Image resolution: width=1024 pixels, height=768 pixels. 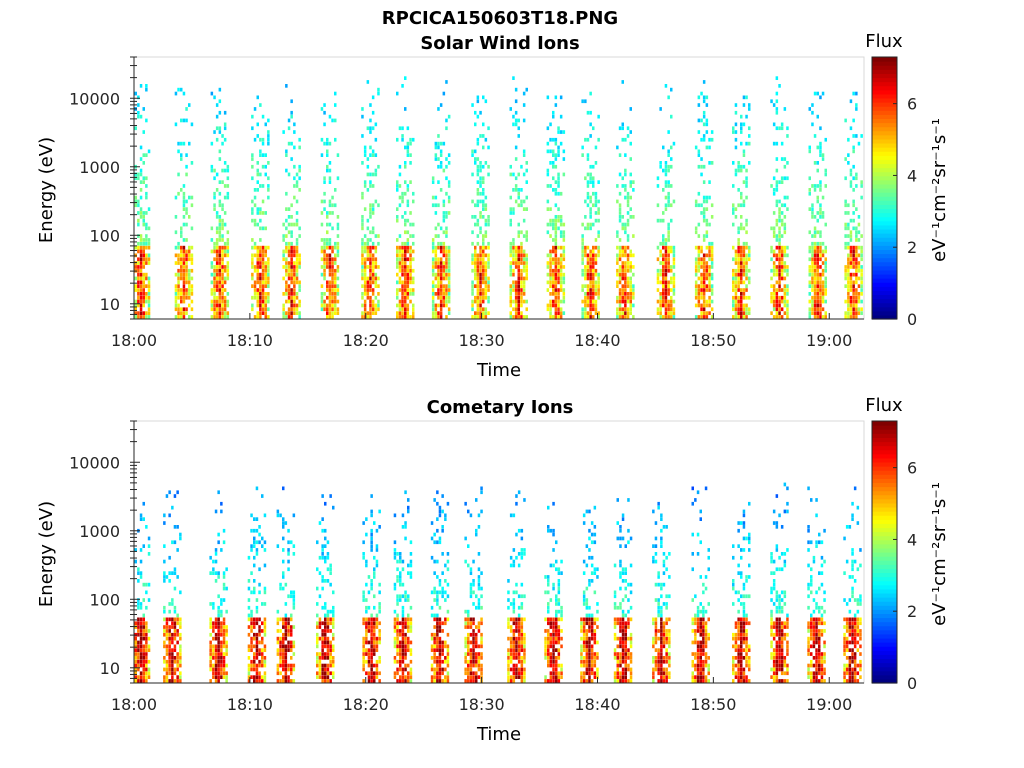 I want to click on x-tick-label: 18:50, so click(x=713, y=340).